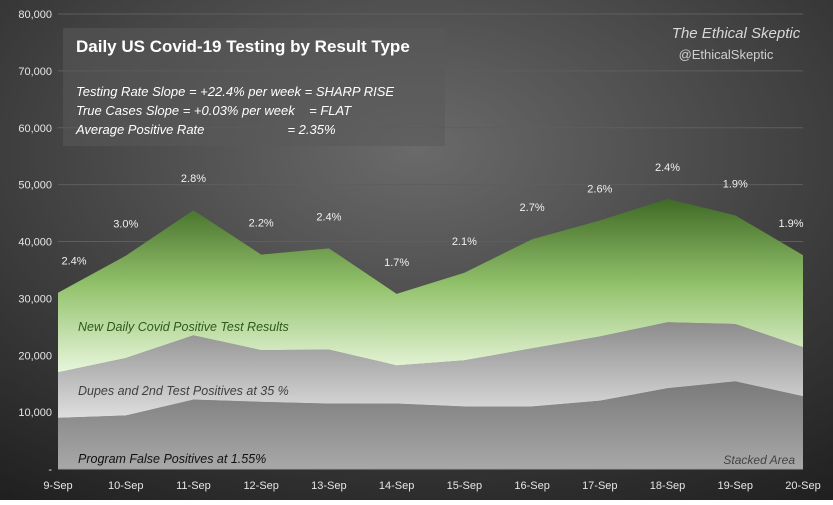  Describe the element at coordinates (205, 129) in the screenshot. I see `annotation-average-rate: Average Positive Rate = 2.35%` at that location.